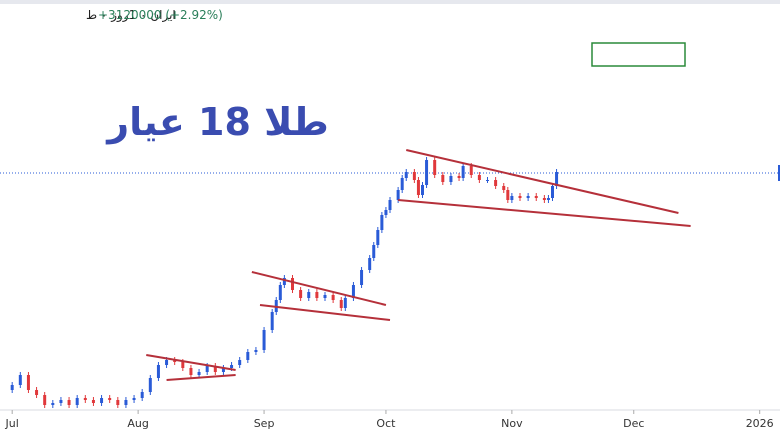 This screenshot has width=780, height=441. What do you see at coordinates (390, 2) in the screenshot?
I see `top-bar` at bounding box center [390, 2].